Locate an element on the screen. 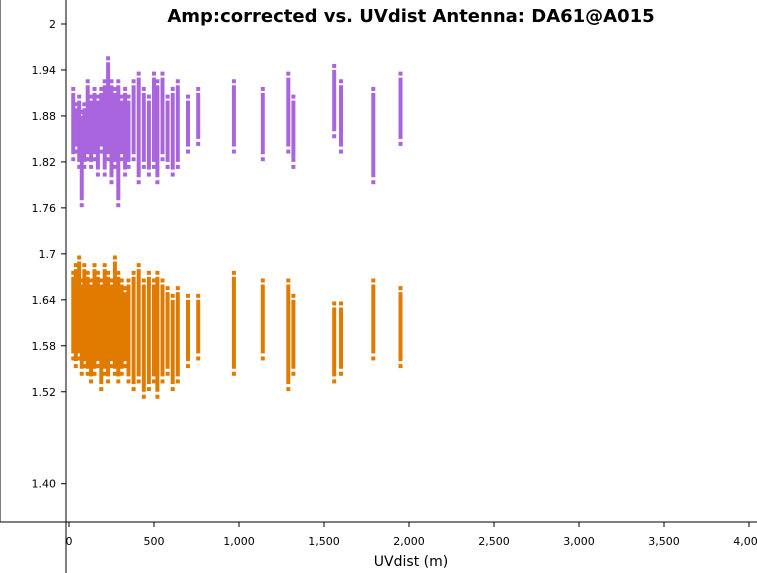  x-axis-title: UVdist (m) is located at coordinates (411, 562).